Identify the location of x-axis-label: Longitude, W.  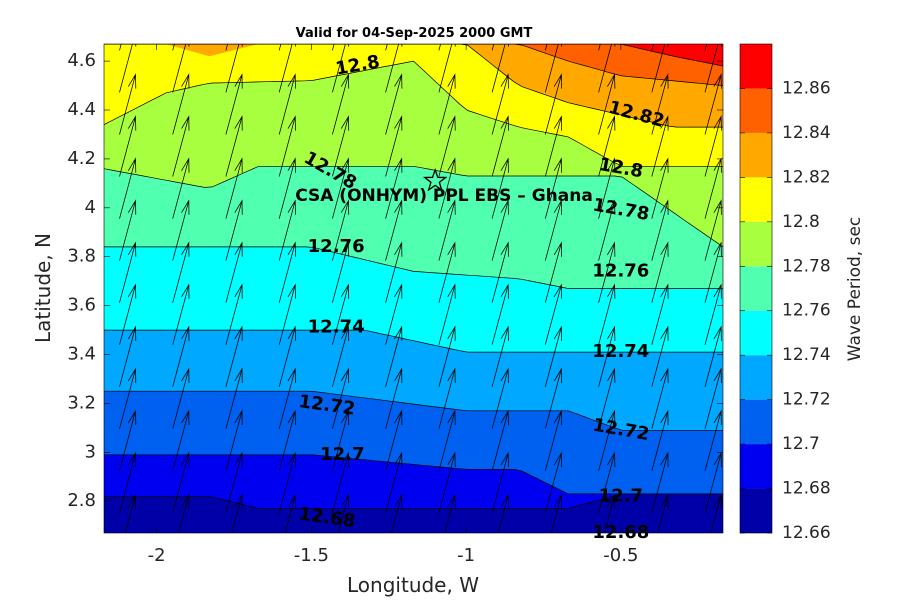
(413, 585).